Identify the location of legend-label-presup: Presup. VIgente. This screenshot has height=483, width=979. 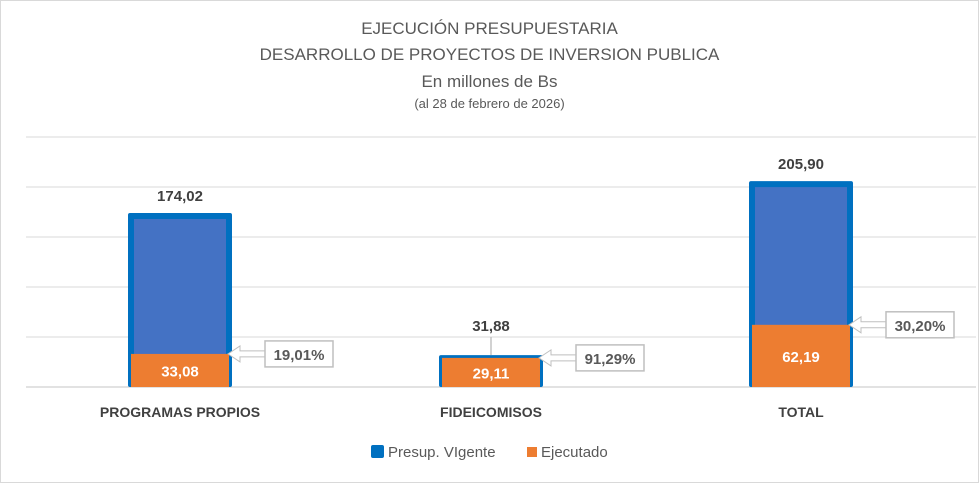
(442, 452).